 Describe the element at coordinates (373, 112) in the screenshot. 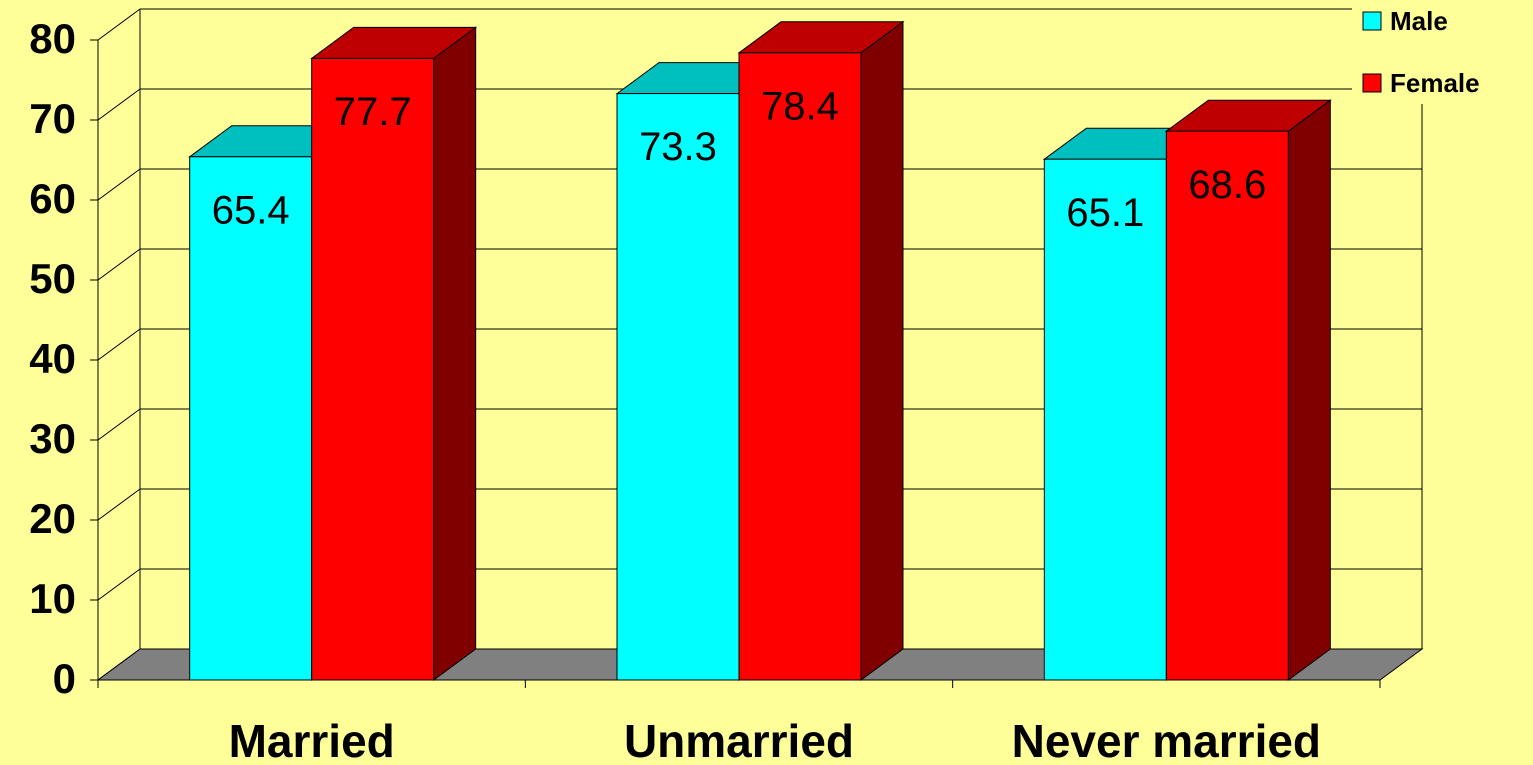

I see `data-label: 77.7` at that location.